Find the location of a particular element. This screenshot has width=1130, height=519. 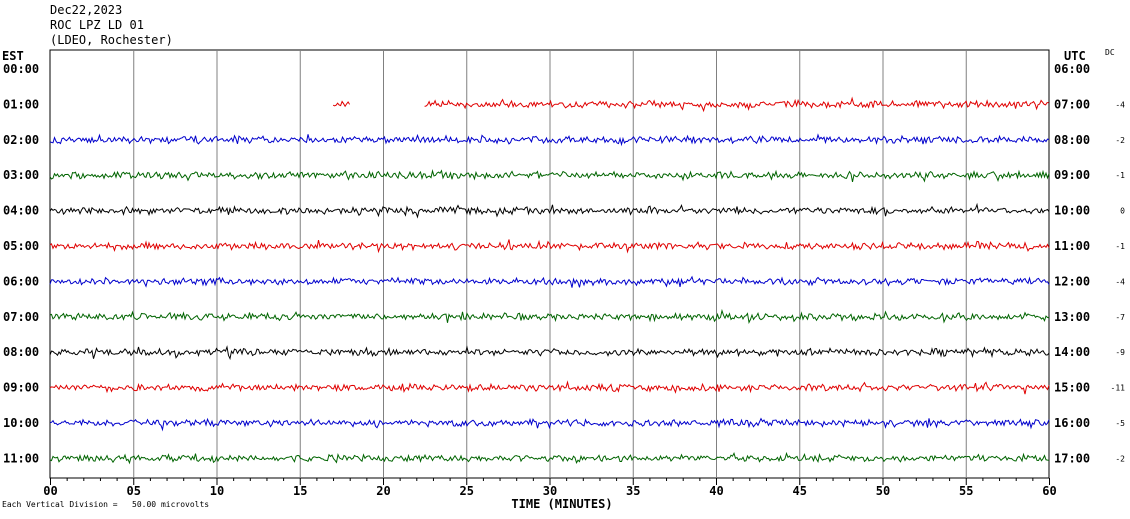

dc-offset-label: -9 is located at coordinates (1120, 352).